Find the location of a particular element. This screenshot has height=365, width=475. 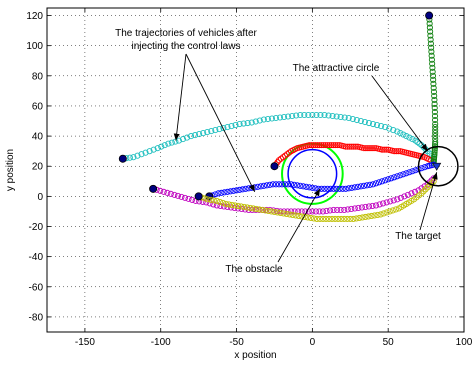

attractive-circle is located at coordinates (438, 166).